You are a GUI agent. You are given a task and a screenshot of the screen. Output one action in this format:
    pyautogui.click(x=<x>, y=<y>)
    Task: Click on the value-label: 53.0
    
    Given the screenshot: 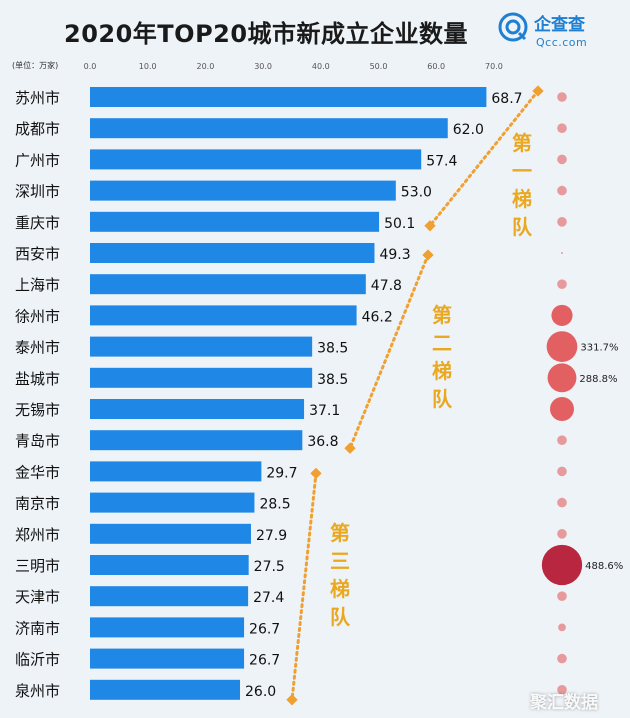 What is the action you would take?
    pyautogui.click(x=416, y=193)
    